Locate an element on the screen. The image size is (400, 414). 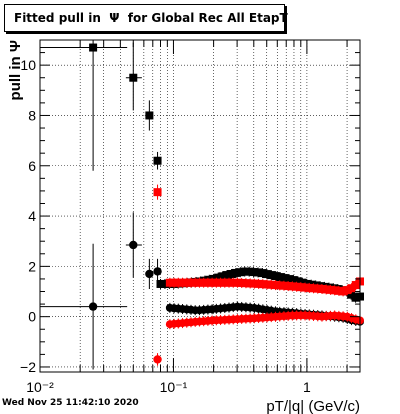
y-tick-label: 4 is located at coordinates (32, 216).